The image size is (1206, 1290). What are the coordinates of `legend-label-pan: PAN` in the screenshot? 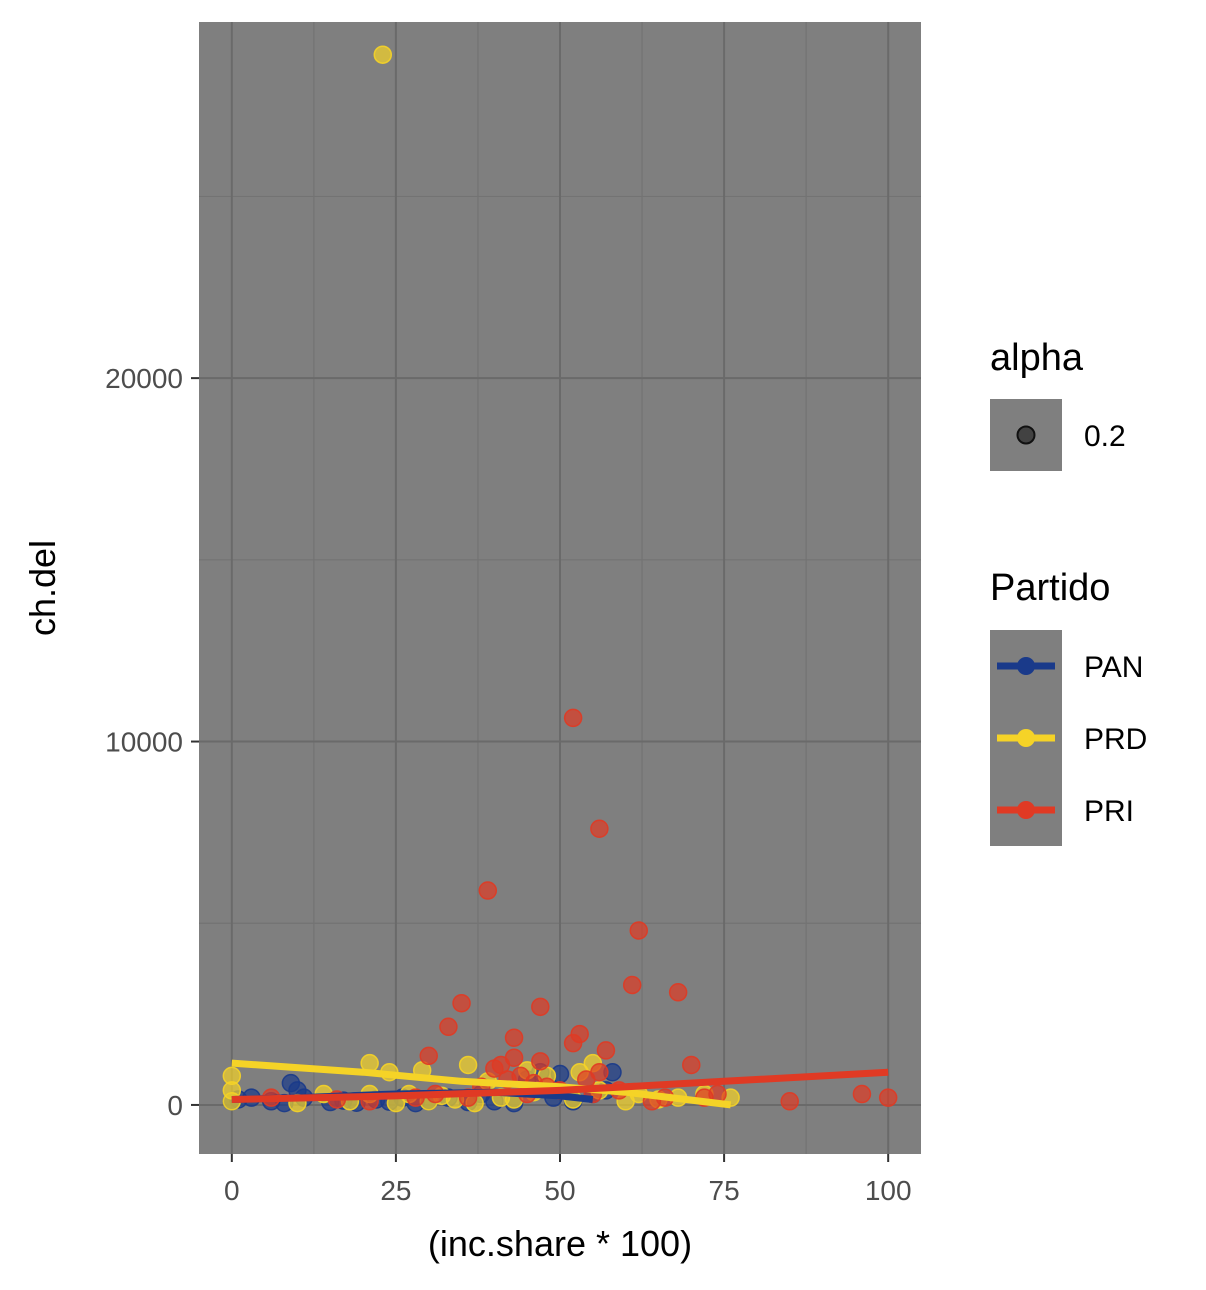 It's located at (1113, 667).